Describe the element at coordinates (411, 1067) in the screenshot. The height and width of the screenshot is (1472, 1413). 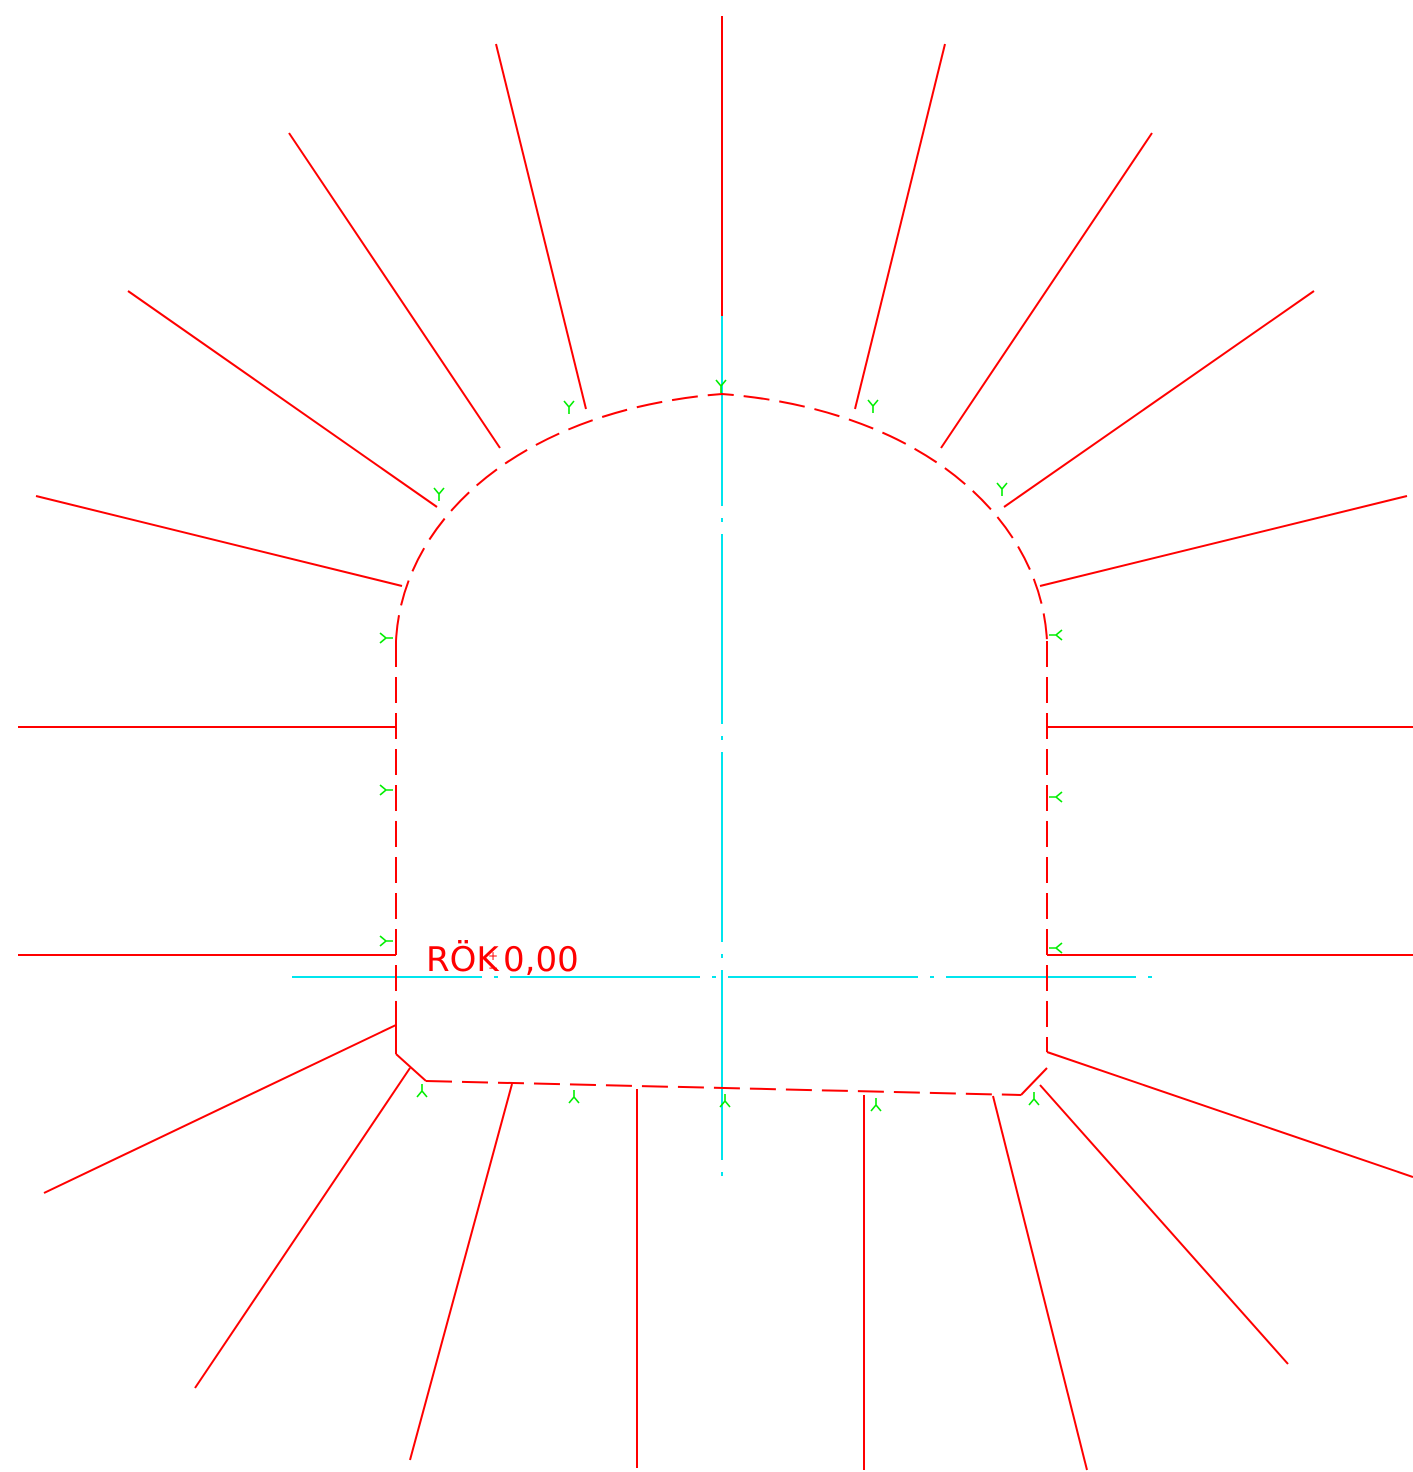
I see `profile-left-chamfer` at that location.